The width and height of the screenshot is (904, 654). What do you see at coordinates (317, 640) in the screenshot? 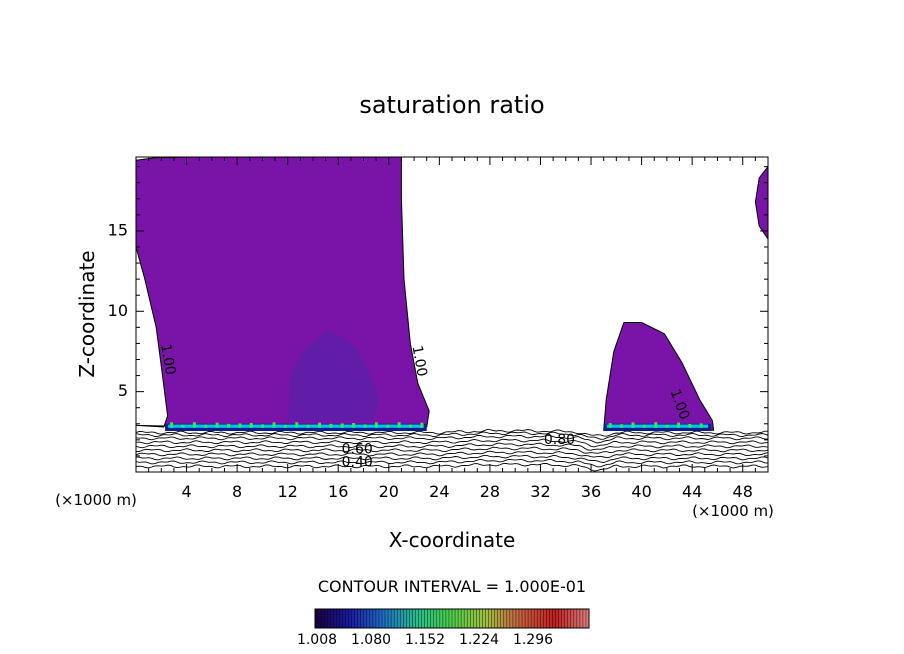
I see `colorbar-tick-label: 1.008` at bounding box center [317, 640].